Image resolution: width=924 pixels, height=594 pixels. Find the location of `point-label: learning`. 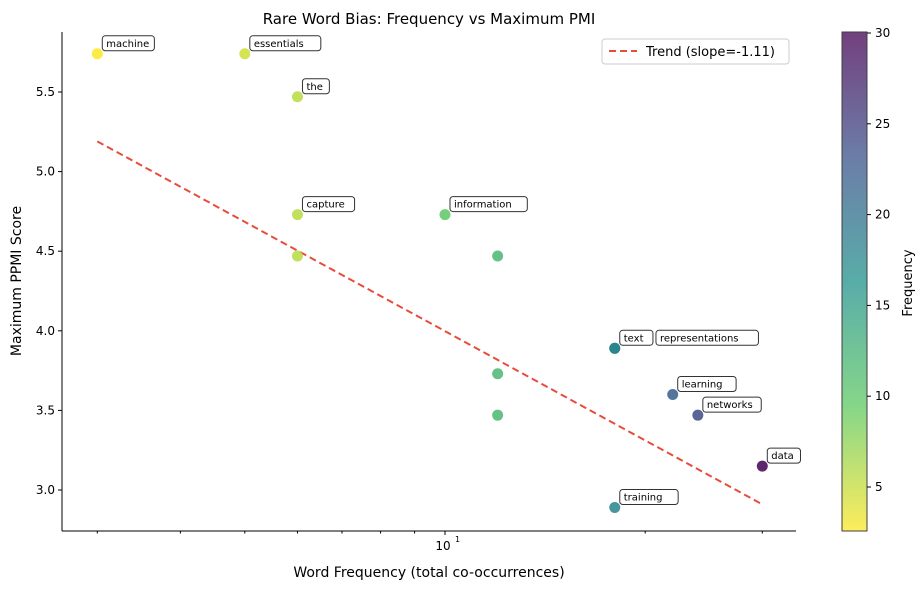

point-label: learning is located at coordinates (707, 383).